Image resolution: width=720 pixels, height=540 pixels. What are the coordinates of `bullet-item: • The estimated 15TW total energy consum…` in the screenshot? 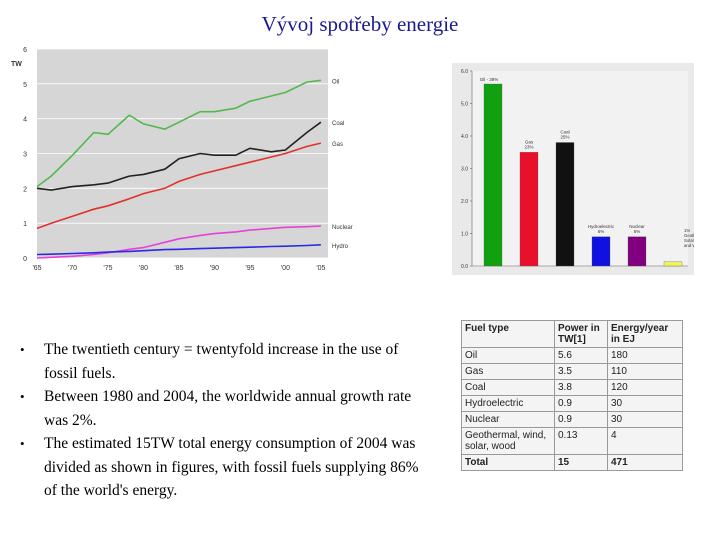 It's located at (220, 467).